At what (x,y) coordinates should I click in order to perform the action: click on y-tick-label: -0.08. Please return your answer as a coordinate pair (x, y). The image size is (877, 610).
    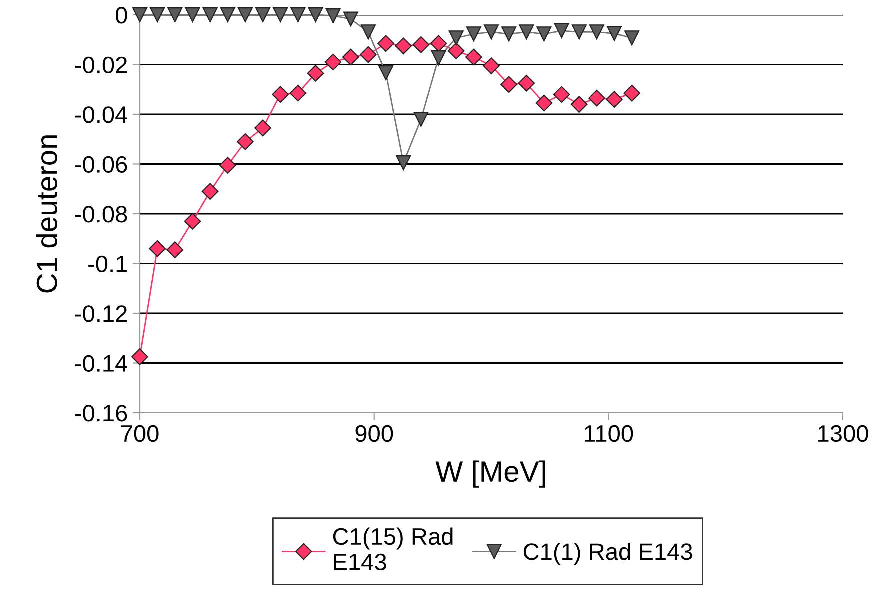
    Looking at the image, I should click on (101, 214).